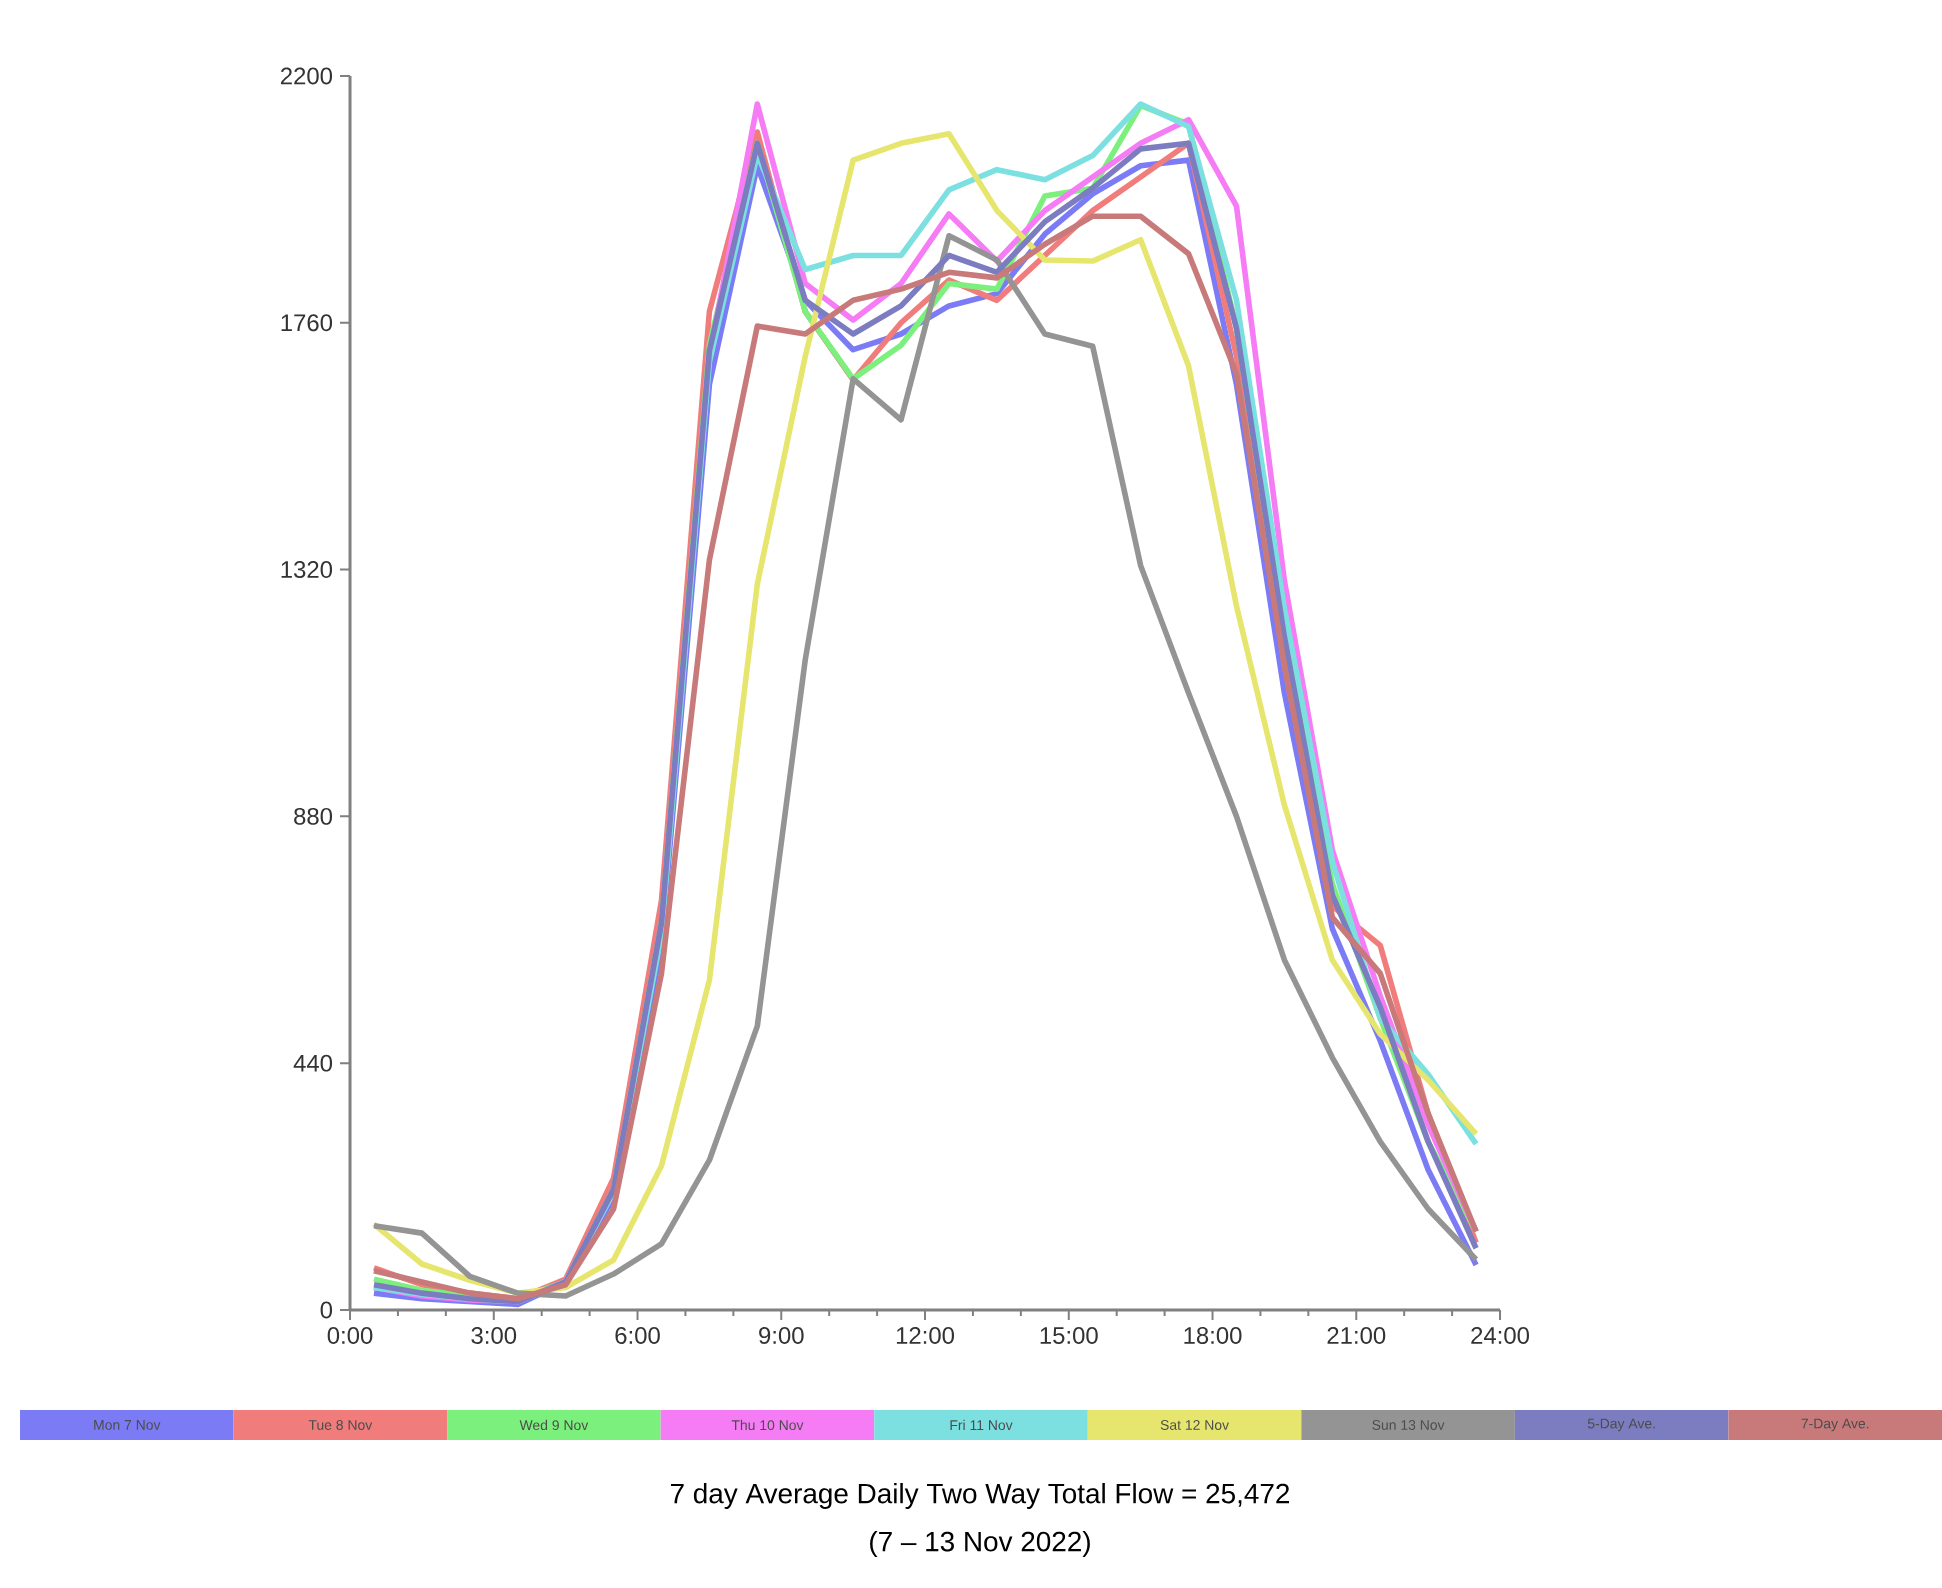  Describe the element at coordinates (307, 570) in the screenshot. I see `y-tick-label: 1320` at that location.